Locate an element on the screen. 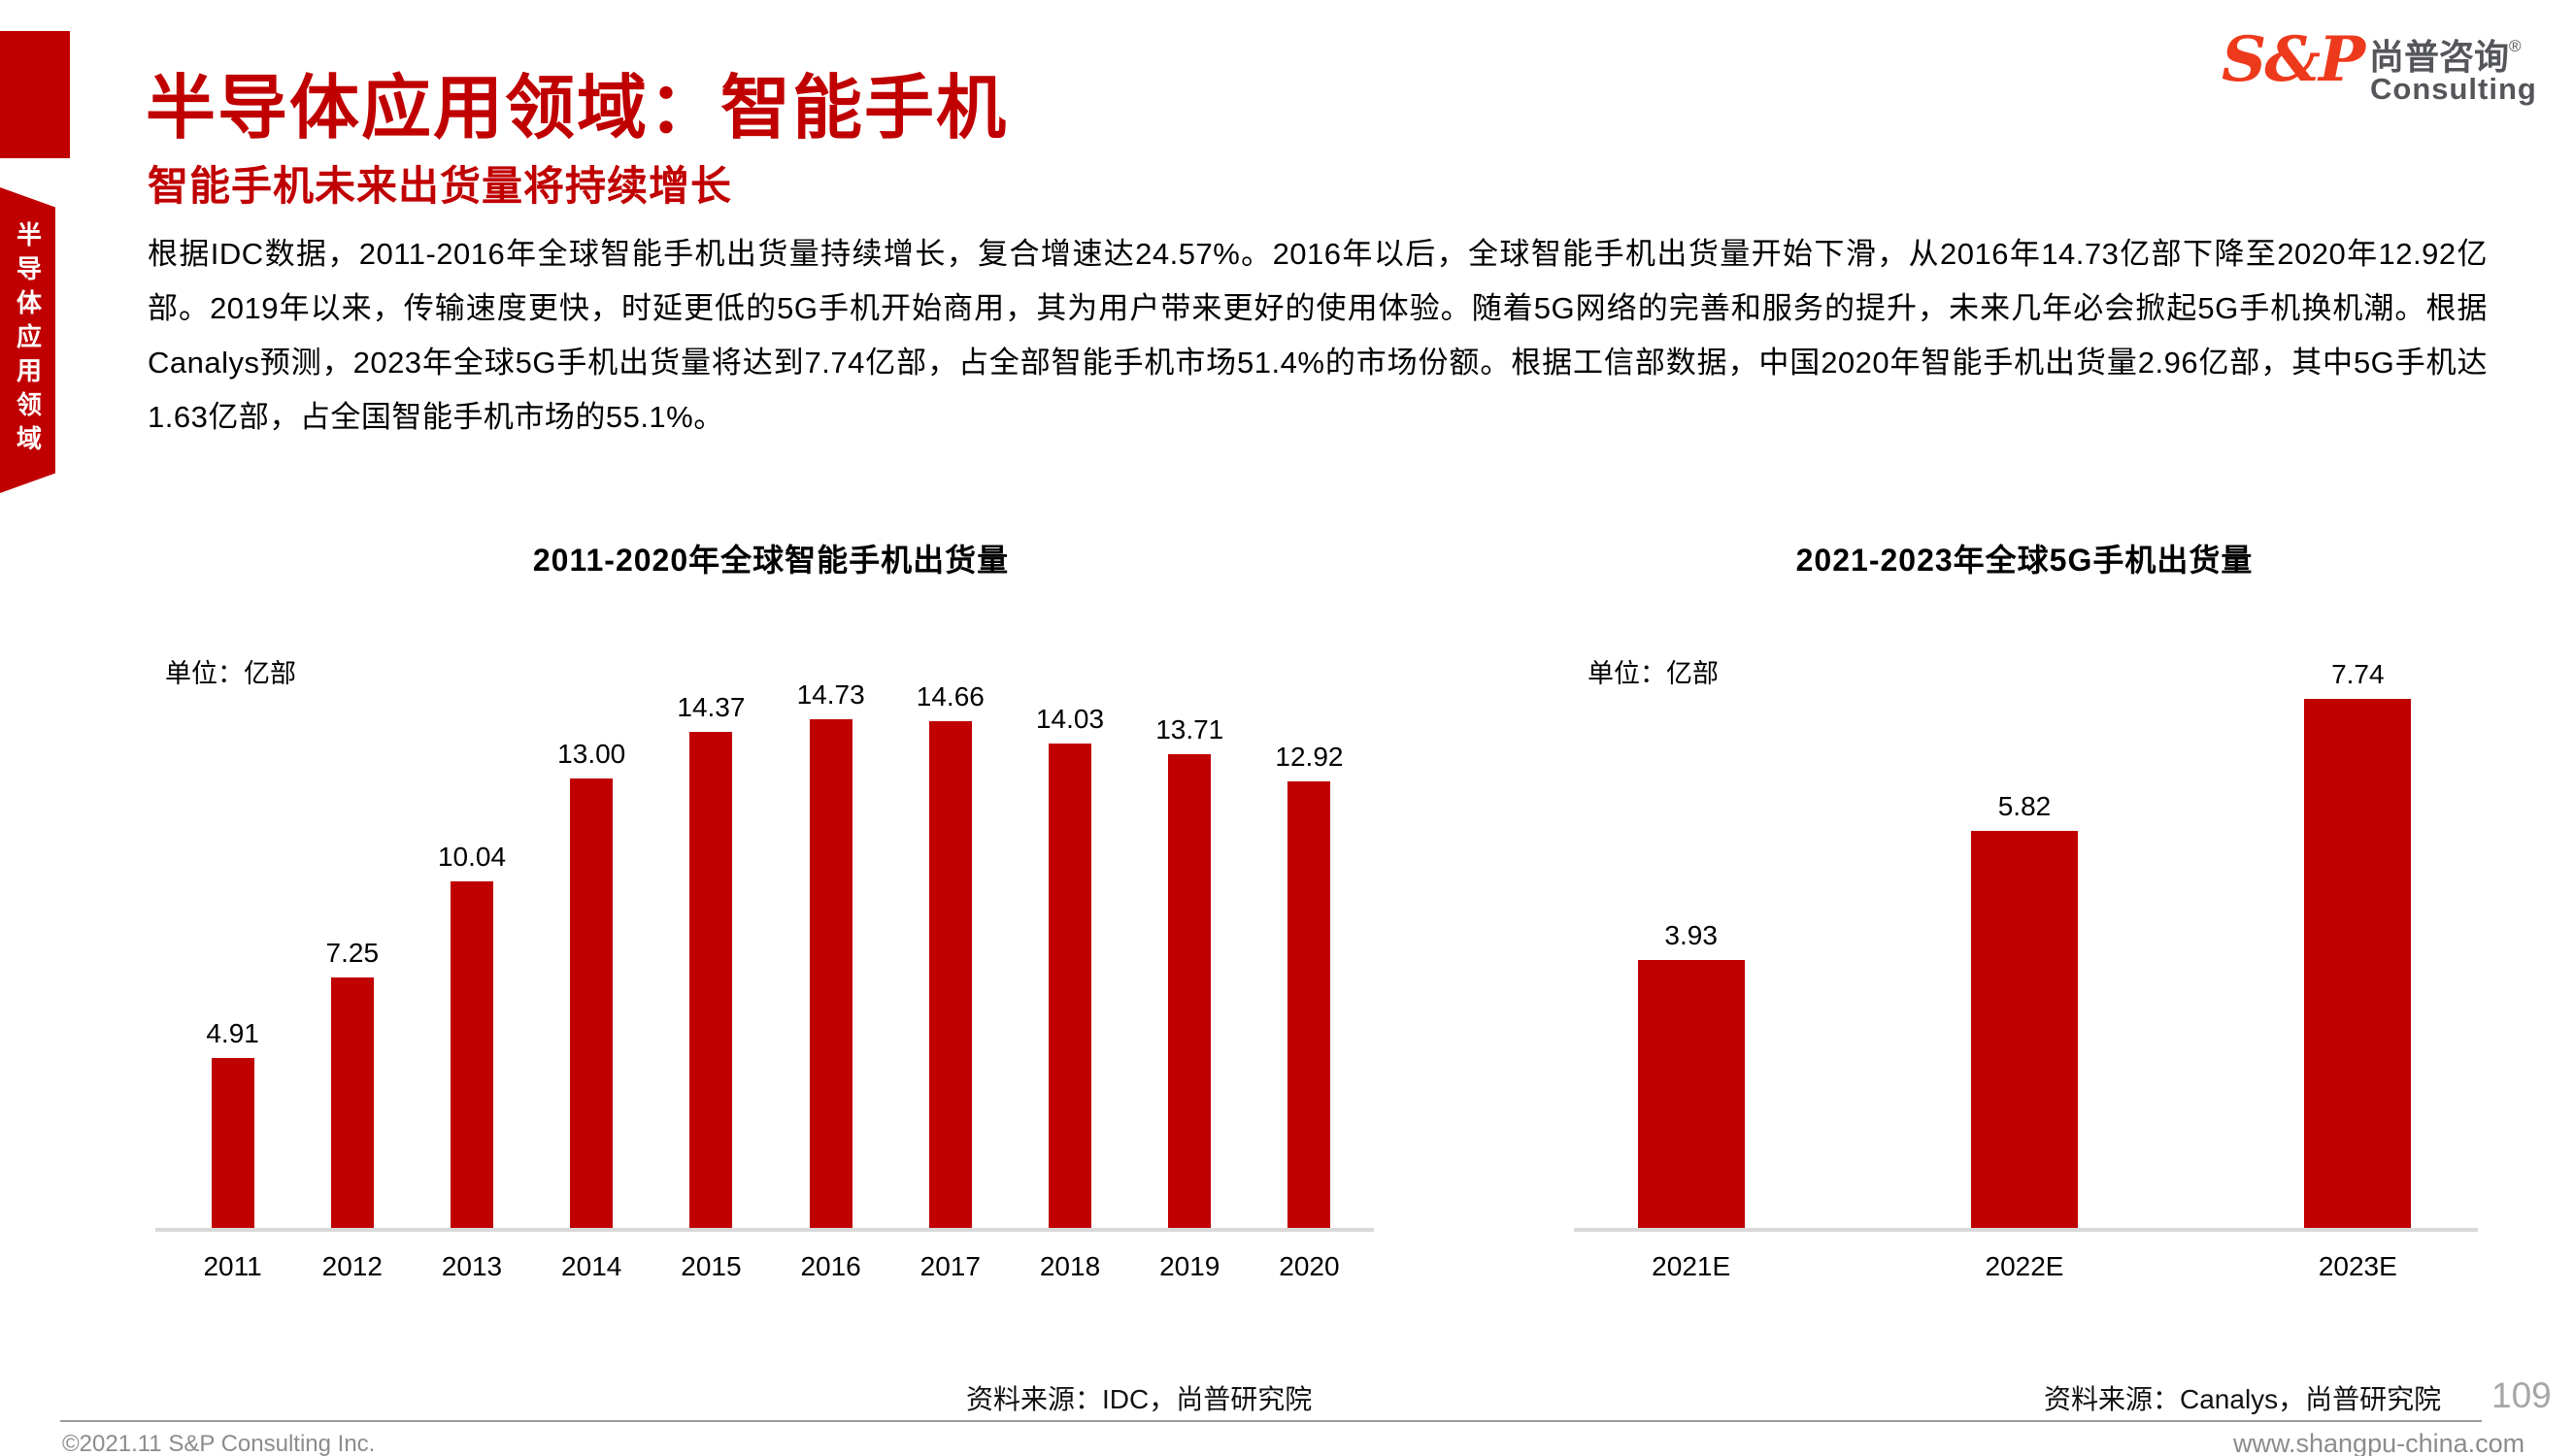 This screenshot has width=2574, height=1456. bar-group: 12.92 2020 is located at coordinates (1309, 961).